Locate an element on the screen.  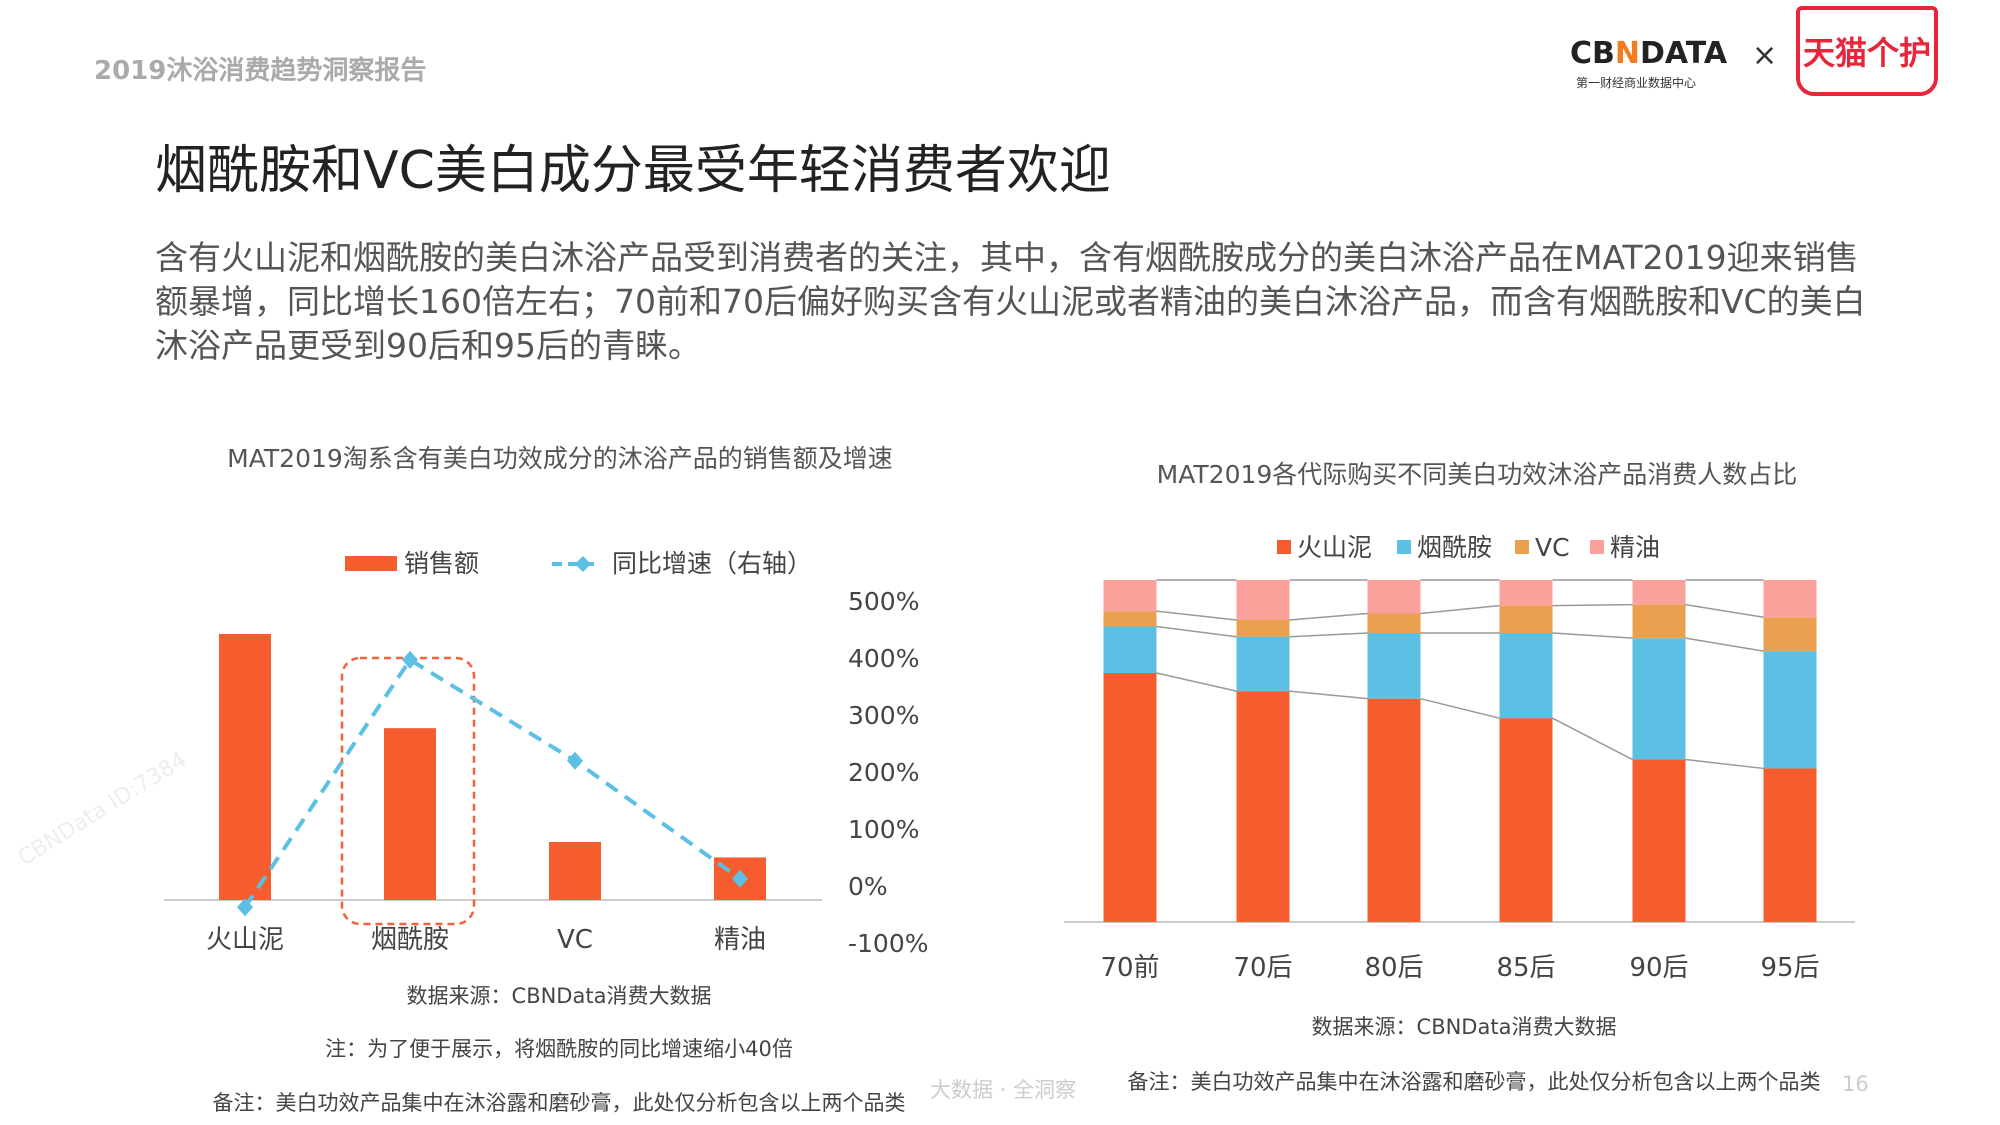
x-tick-label: 70后 is located at coordinates (1262, 968).